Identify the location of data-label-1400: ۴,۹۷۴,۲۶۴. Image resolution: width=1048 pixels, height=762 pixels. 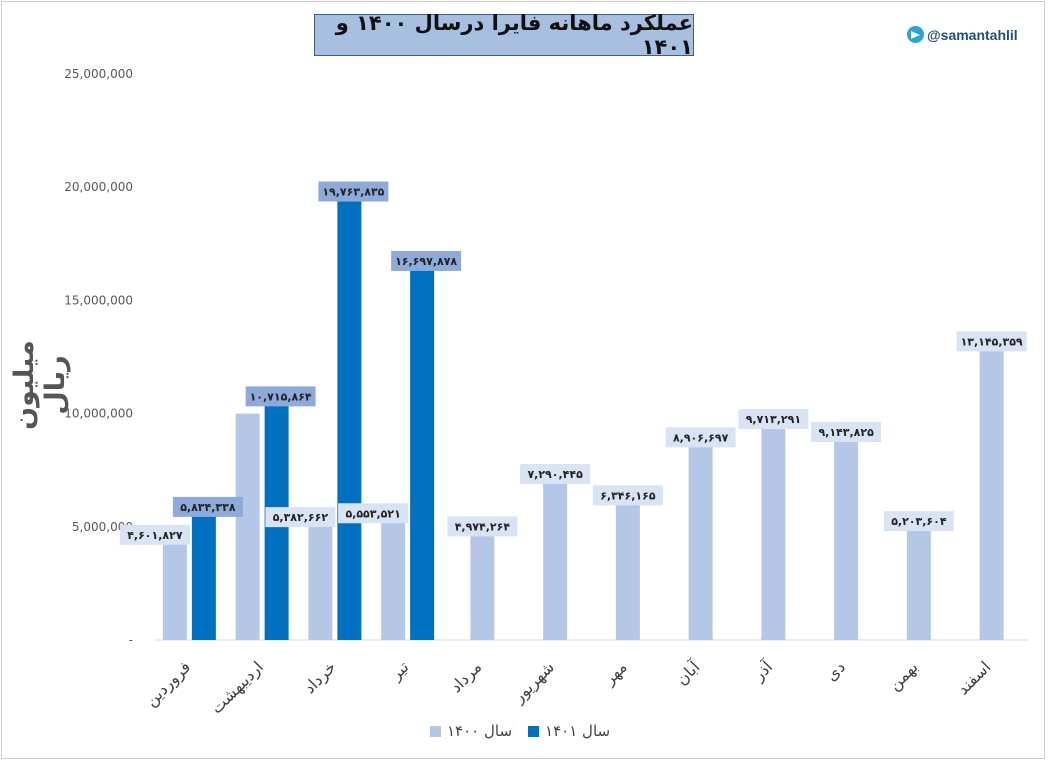
(482, 526).